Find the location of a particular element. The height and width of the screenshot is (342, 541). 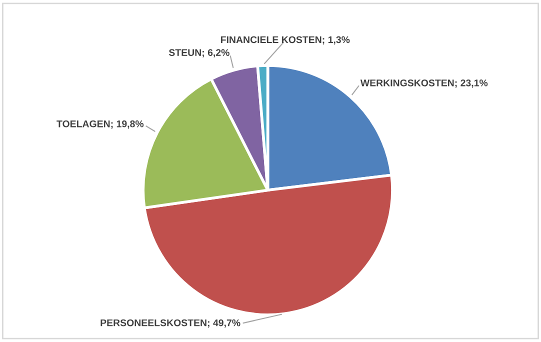

slice-label: TOELAGEN; 19,8% is located at coordinates (100, 124).